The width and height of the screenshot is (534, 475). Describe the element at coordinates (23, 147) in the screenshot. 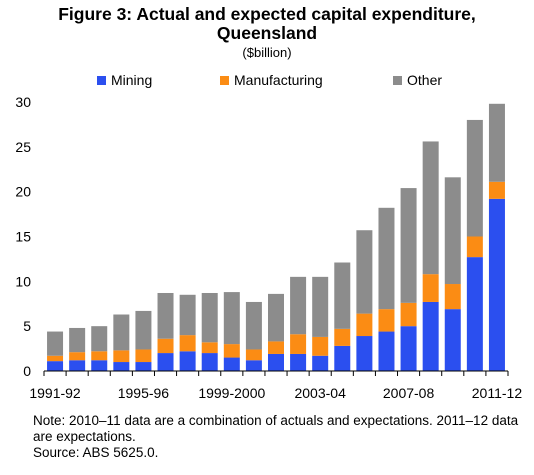

I see `y-tick-label: 25` at that location.